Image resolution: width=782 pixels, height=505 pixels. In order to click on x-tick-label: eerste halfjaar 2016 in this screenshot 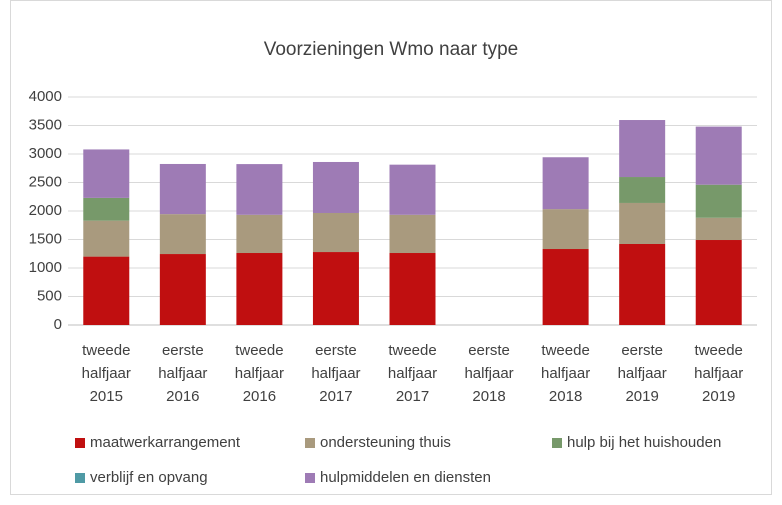, I will do `click(182, 373)`.